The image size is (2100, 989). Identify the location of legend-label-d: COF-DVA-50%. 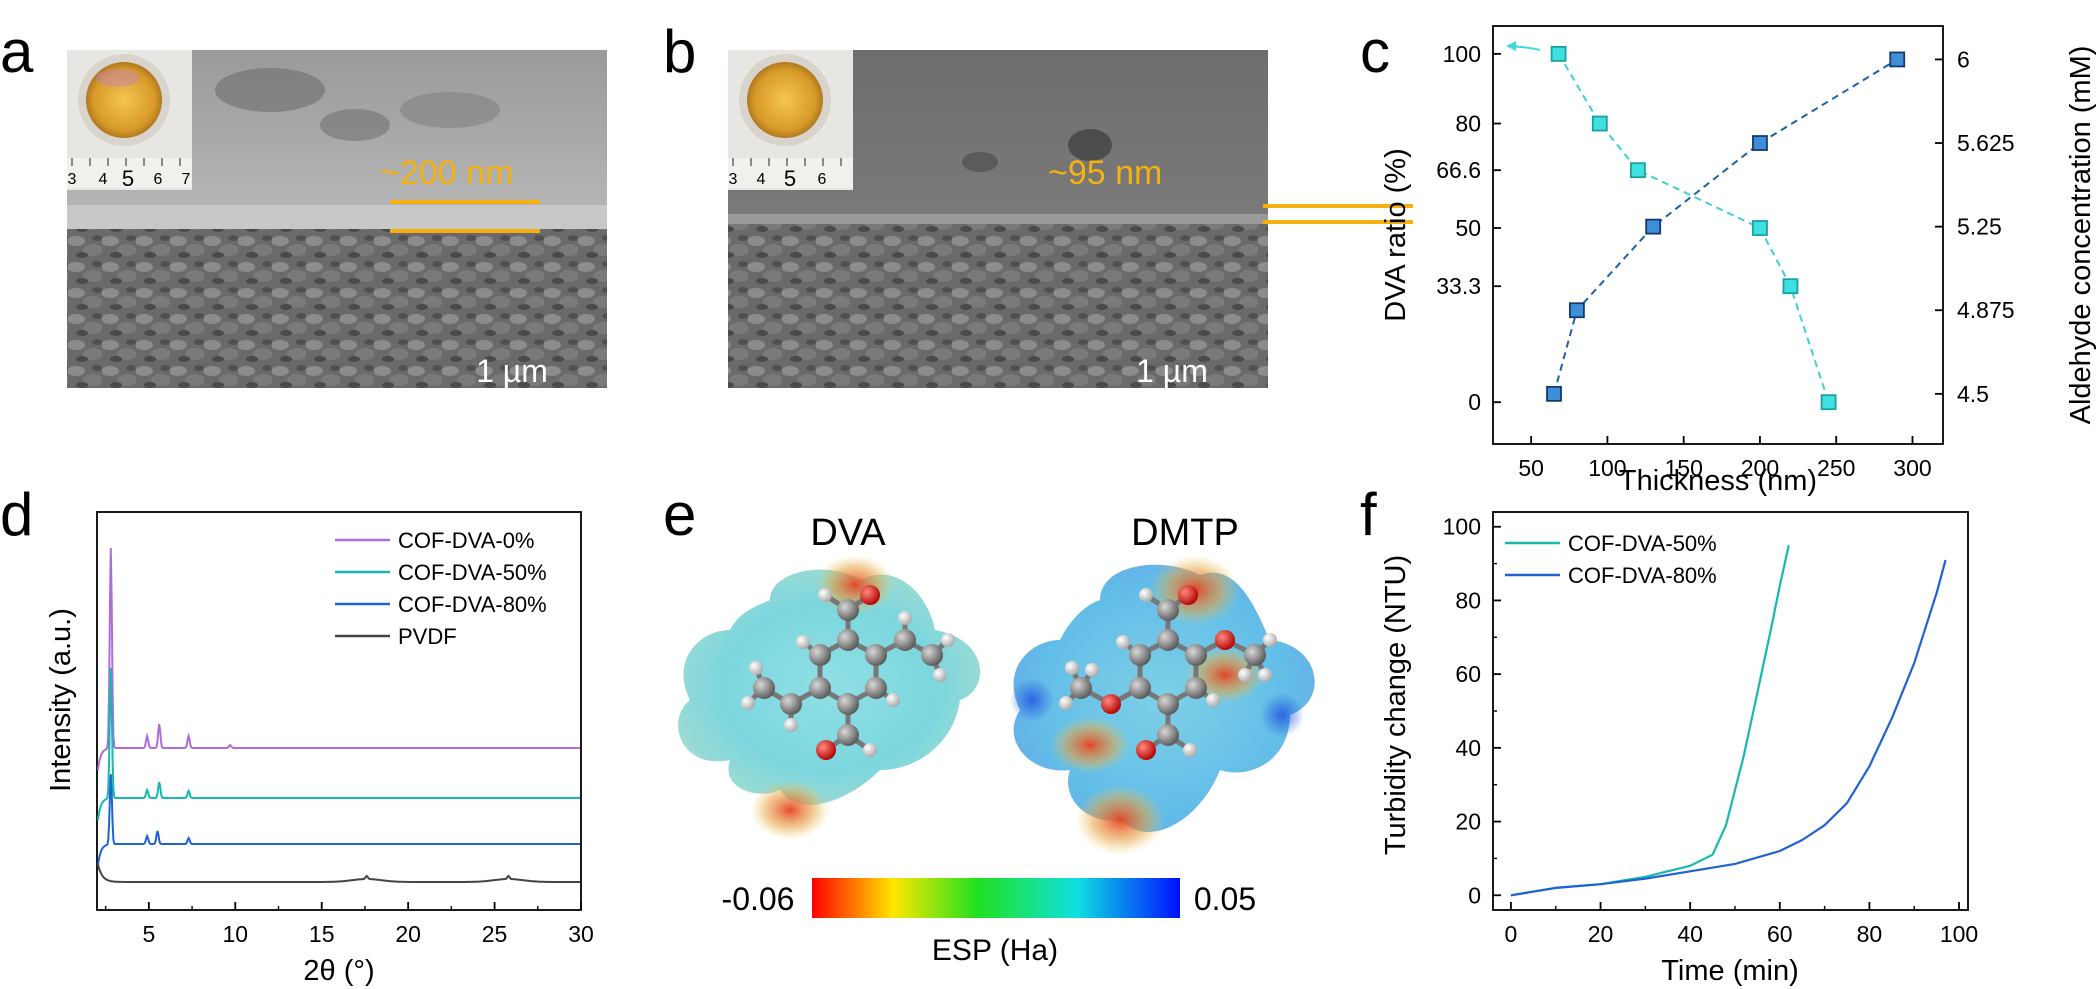
(472, 572).